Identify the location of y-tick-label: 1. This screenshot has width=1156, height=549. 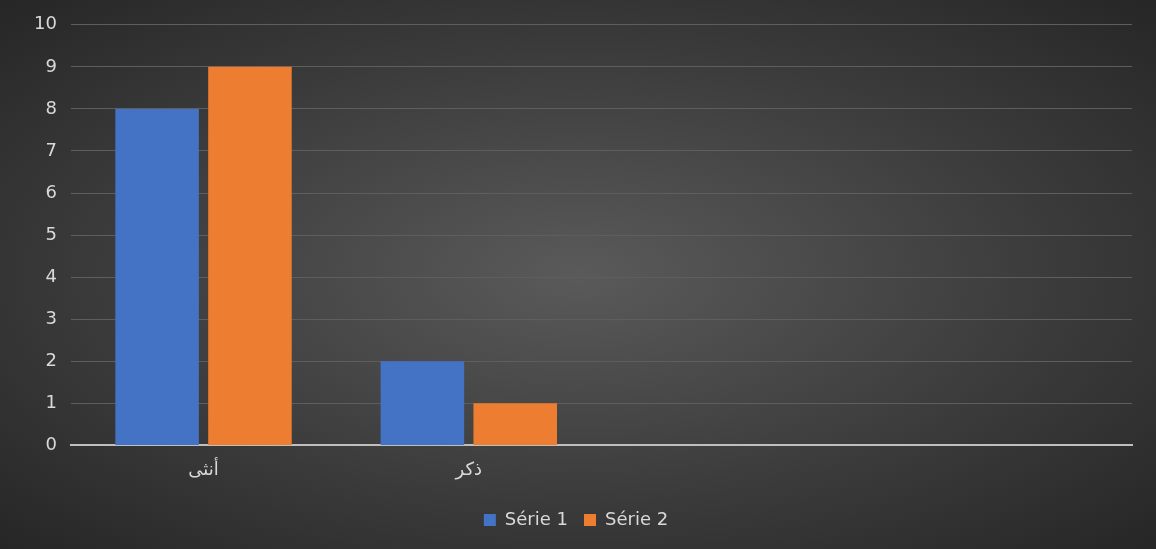
(51, 402).